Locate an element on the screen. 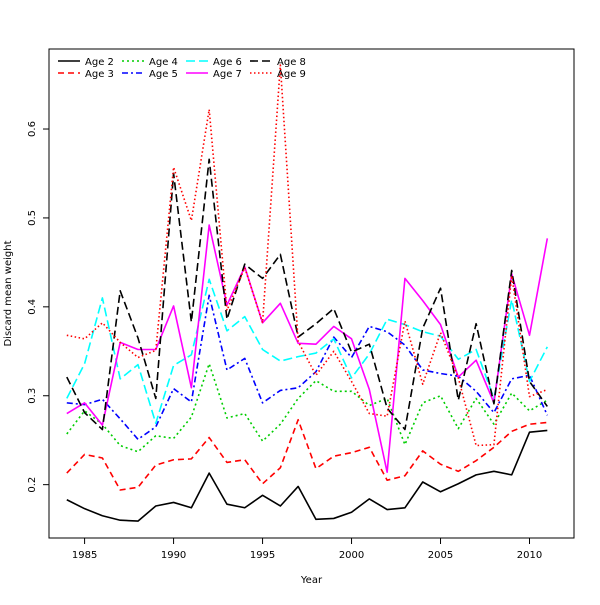 This screenshot has width=600, height=605. legend-label: Age 6 is located at coordinates (227, 62).